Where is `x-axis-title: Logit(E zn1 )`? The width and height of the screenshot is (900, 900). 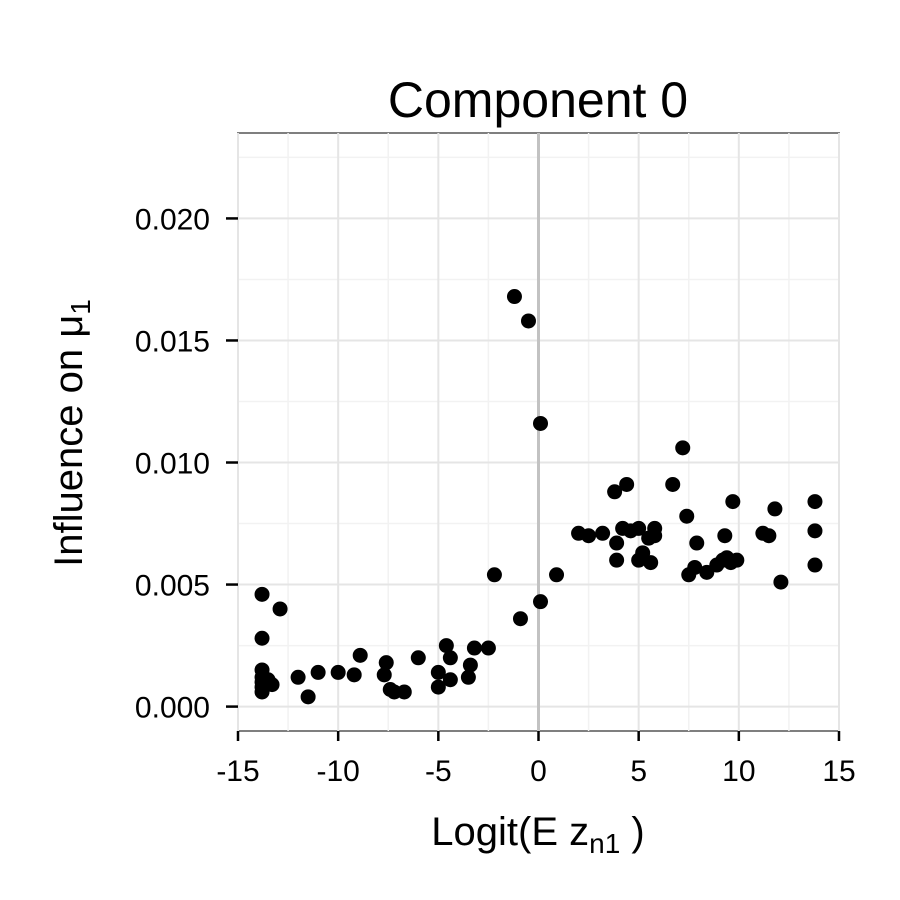 x-axis-title: Logit(E zn1 ) is located at coordinates (537, 834).